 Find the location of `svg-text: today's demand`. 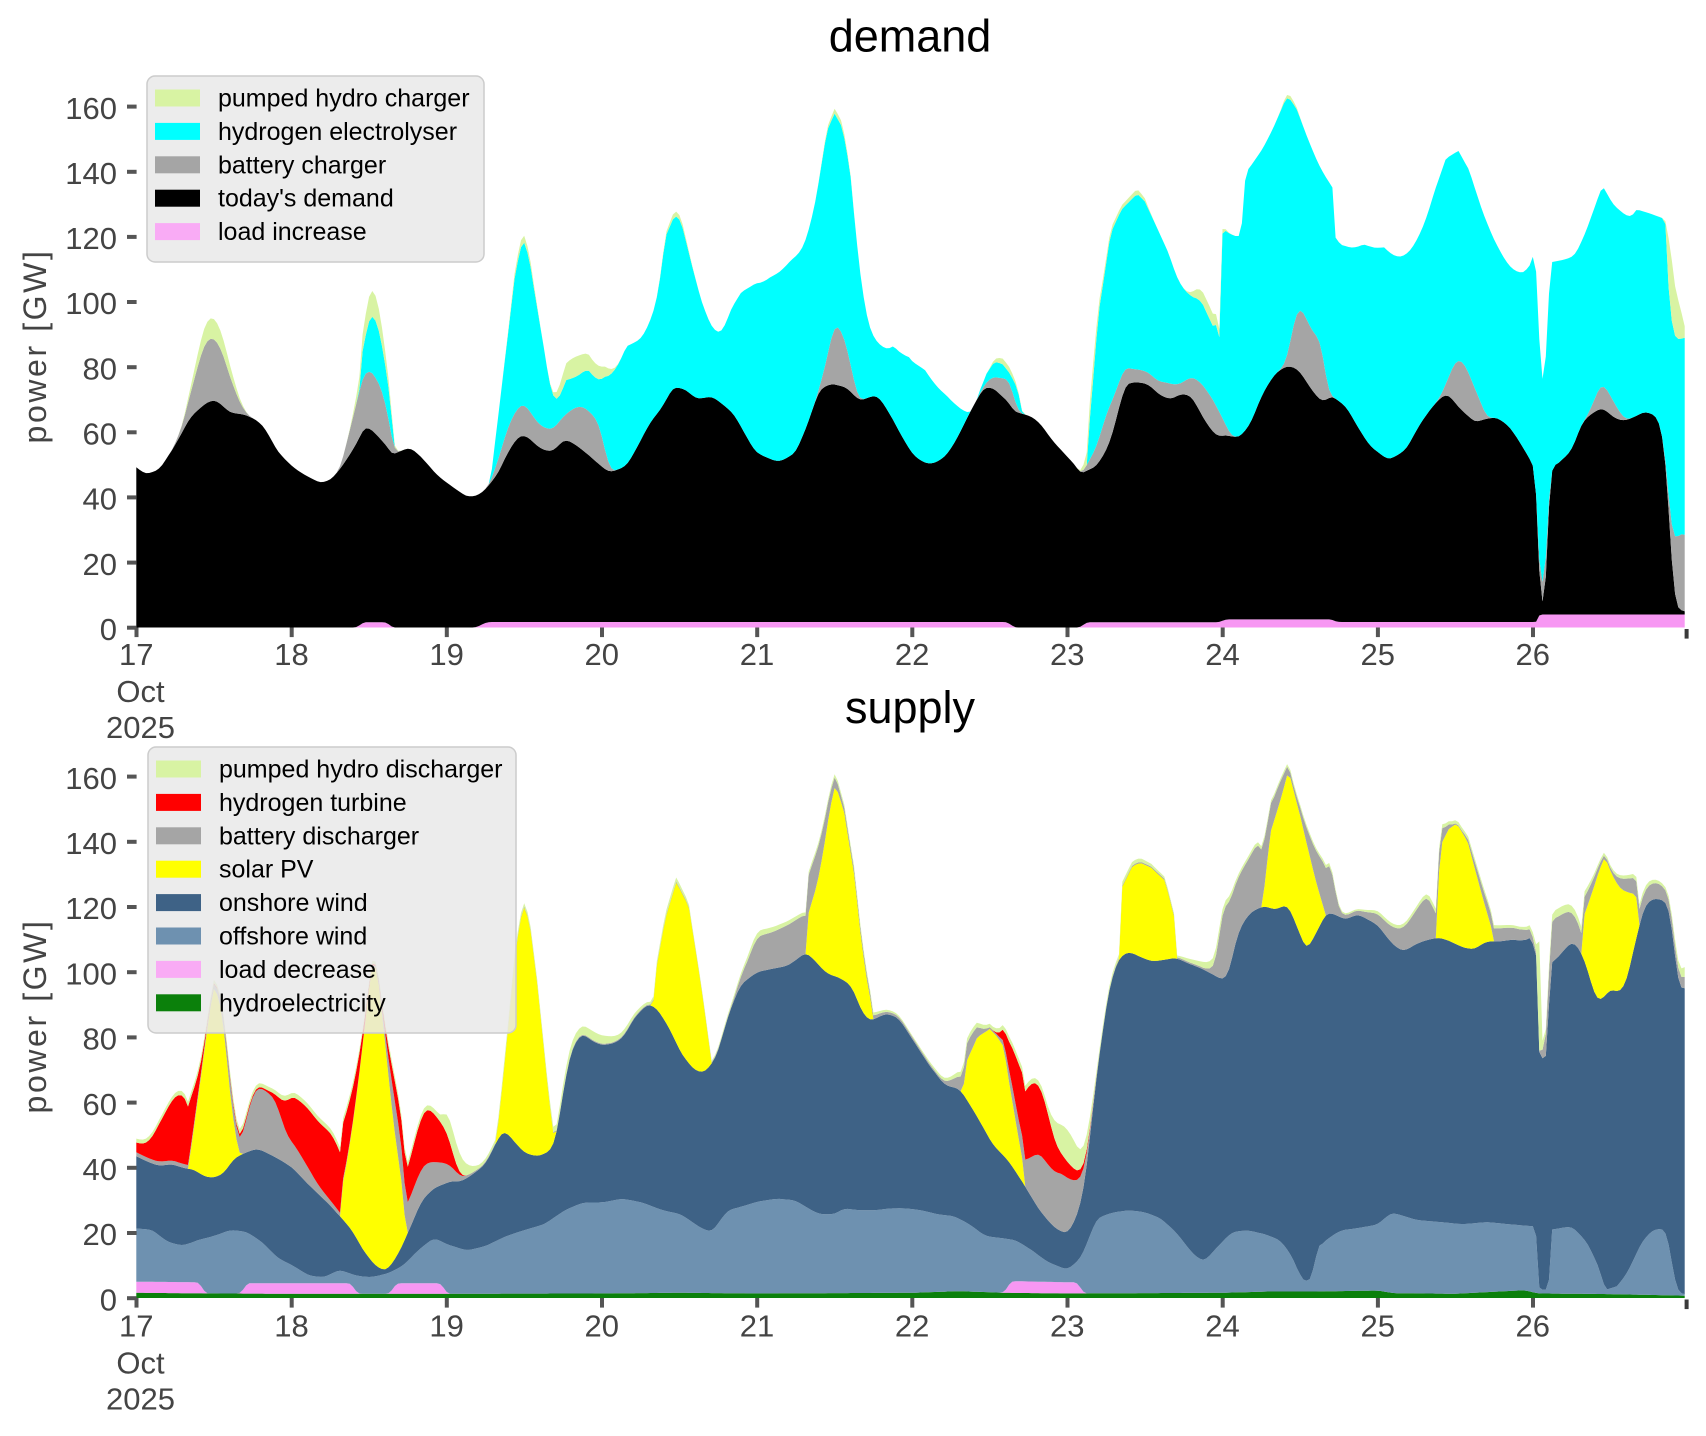

svg-text: today's demand is located at coordinates (306, 199).